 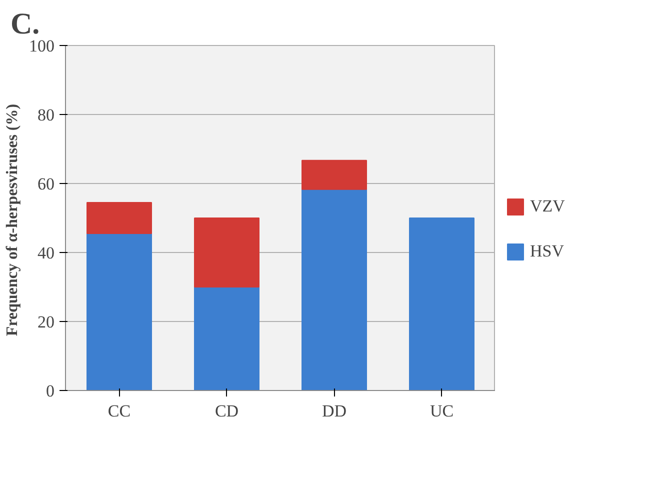 I want to click on x-tick-label: CD, so click(x=226, y=411).